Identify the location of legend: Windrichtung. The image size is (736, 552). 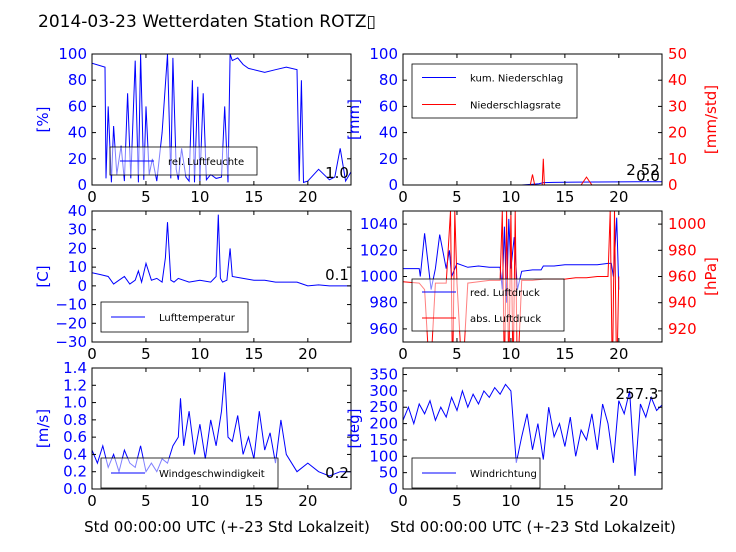
(476, 473).